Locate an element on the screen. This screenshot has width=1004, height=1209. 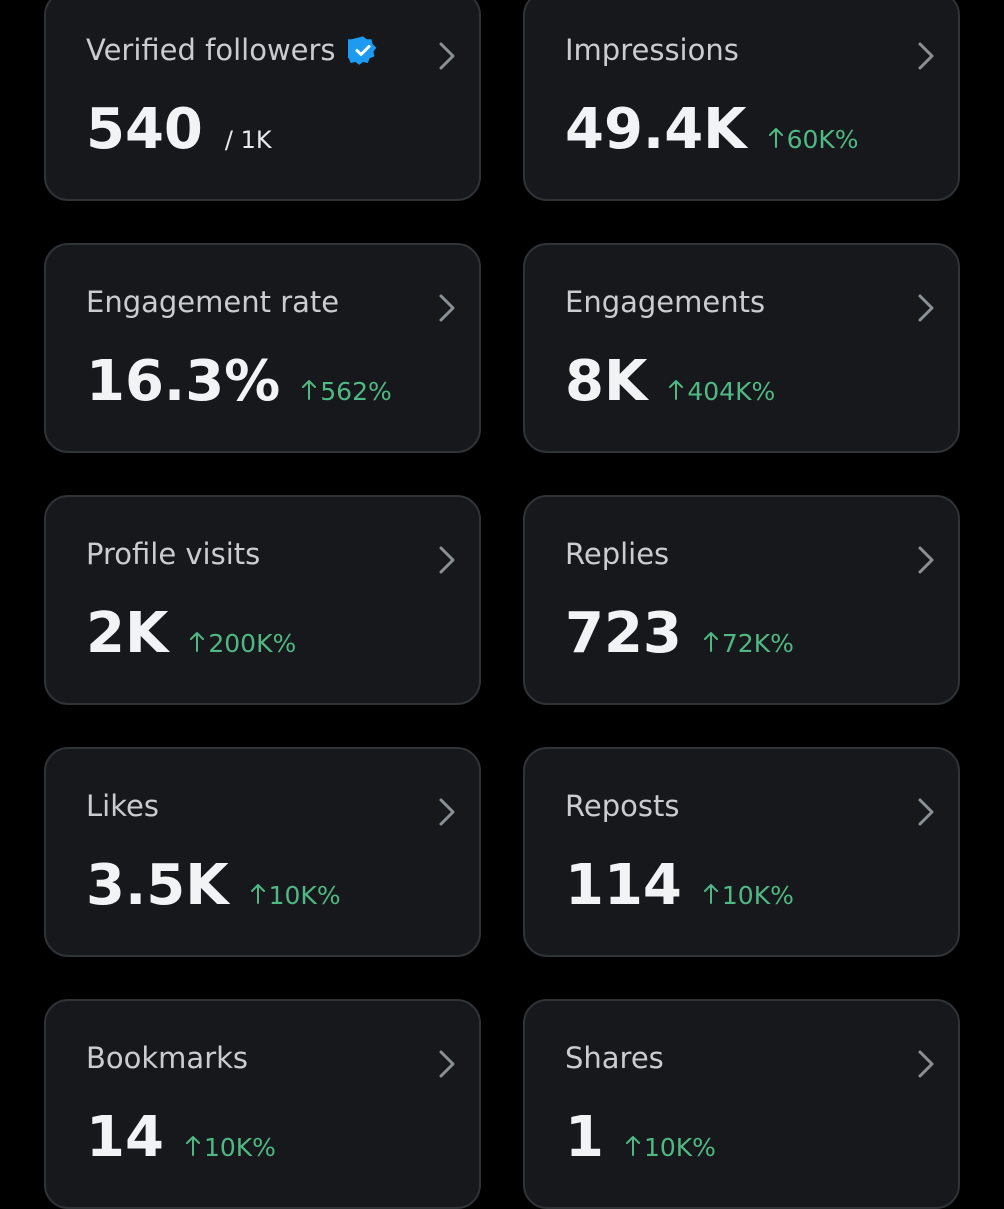
card-label-row: Verified followers is located at coordinates (232, 50).